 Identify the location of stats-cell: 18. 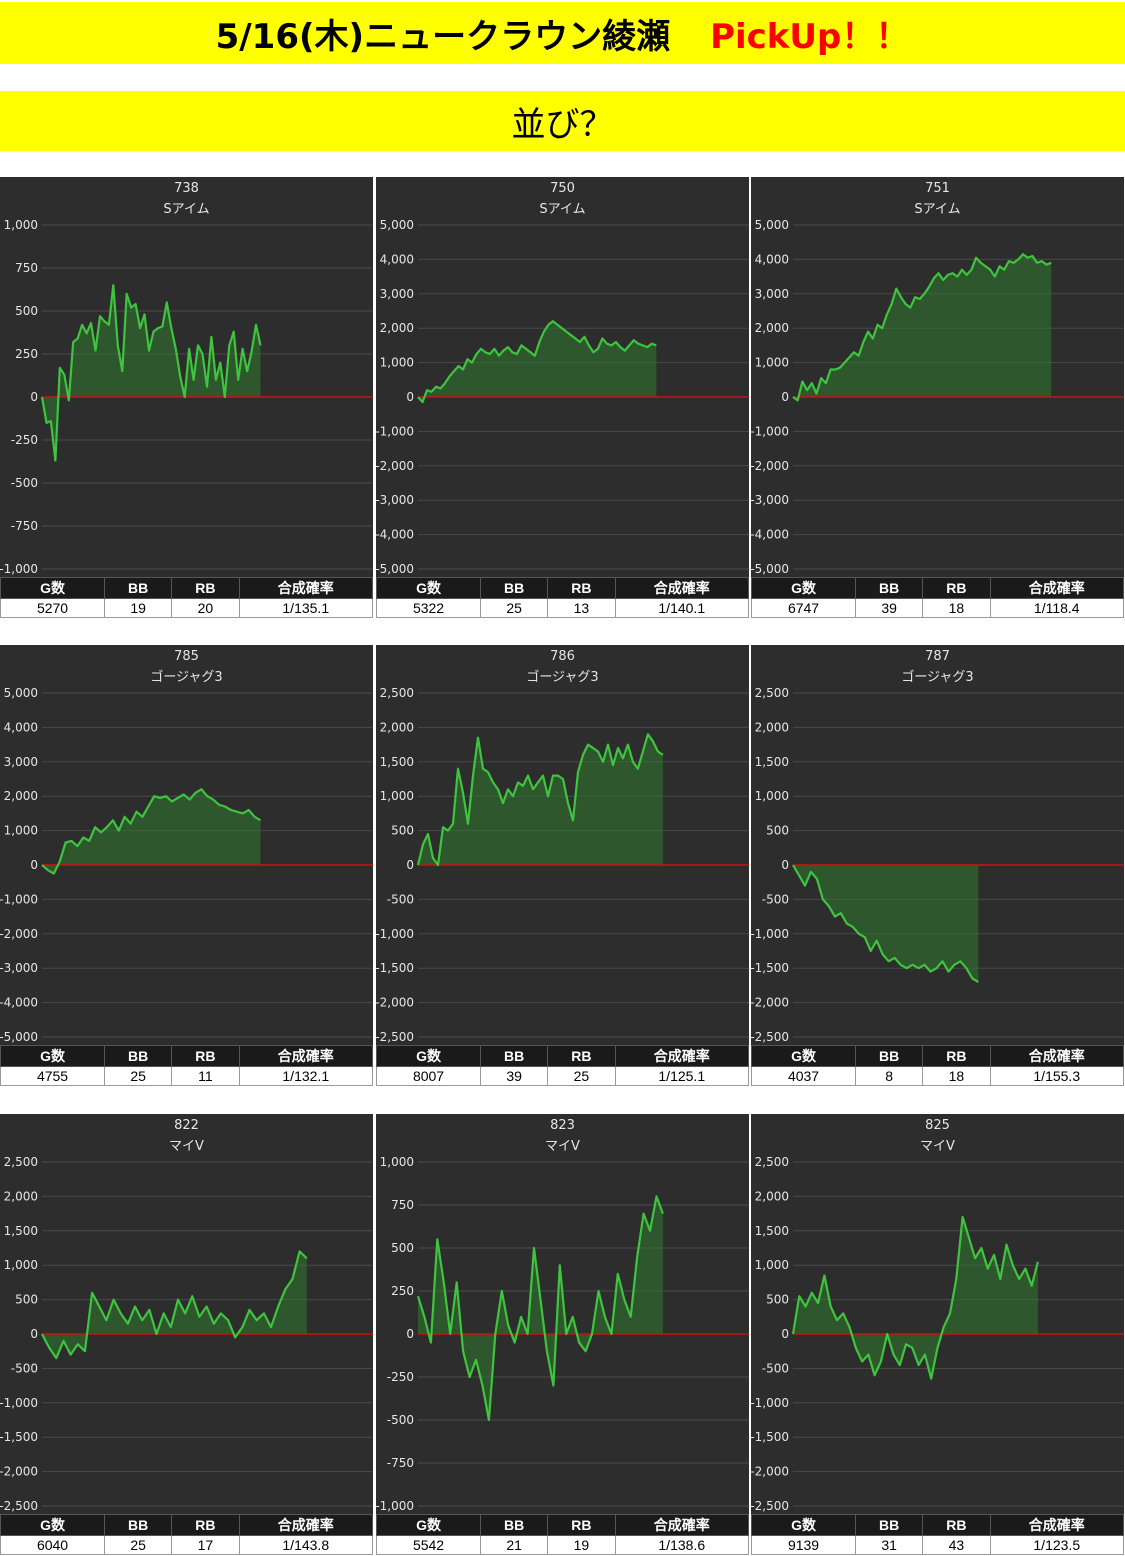
(956, 608).